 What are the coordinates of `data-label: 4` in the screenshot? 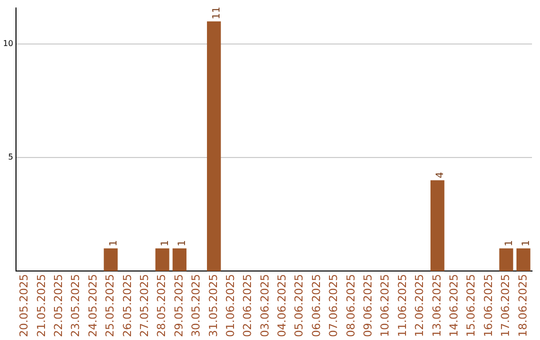 It's located at (440, 175).